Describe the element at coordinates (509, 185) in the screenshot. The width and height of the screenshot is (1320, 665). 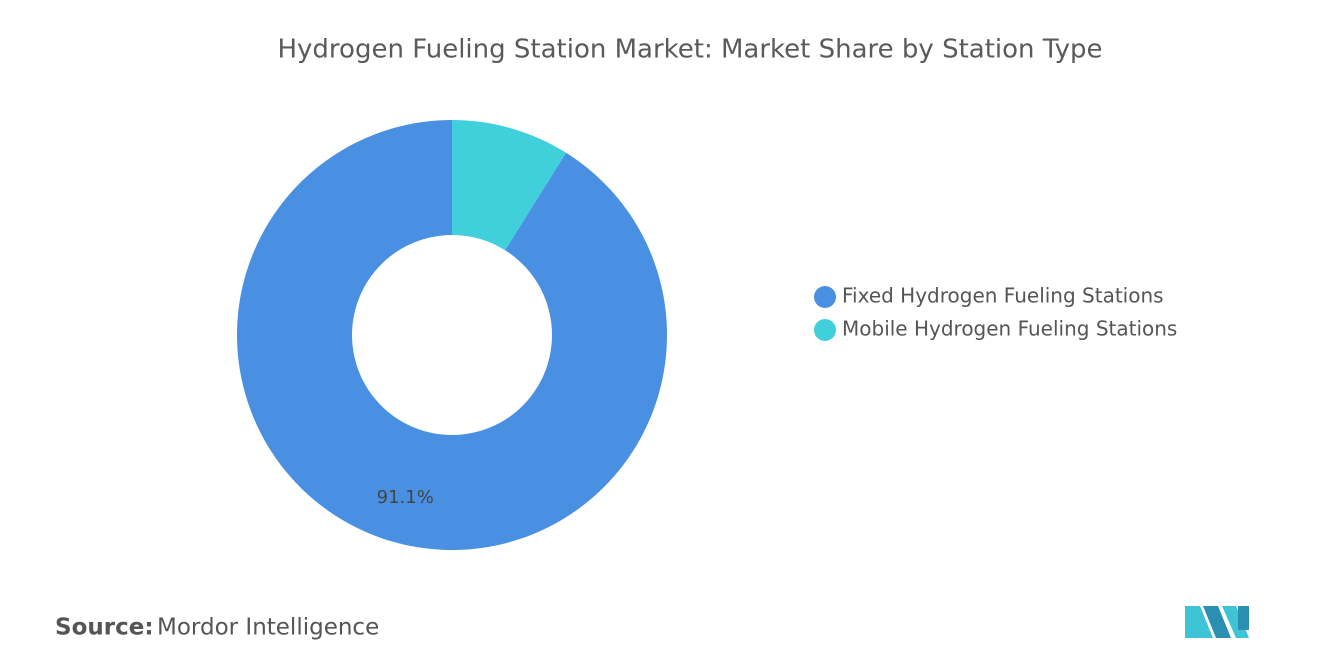
I see `donut-segment` at that location.